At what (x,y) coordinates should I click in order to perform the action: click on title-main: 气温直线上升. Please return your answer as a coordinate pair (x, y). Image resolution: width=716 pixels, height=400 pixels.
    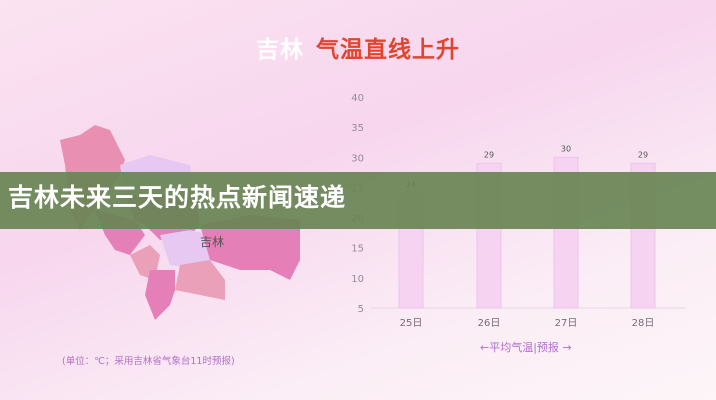
    Looking at the image, I should click on (388, 50).